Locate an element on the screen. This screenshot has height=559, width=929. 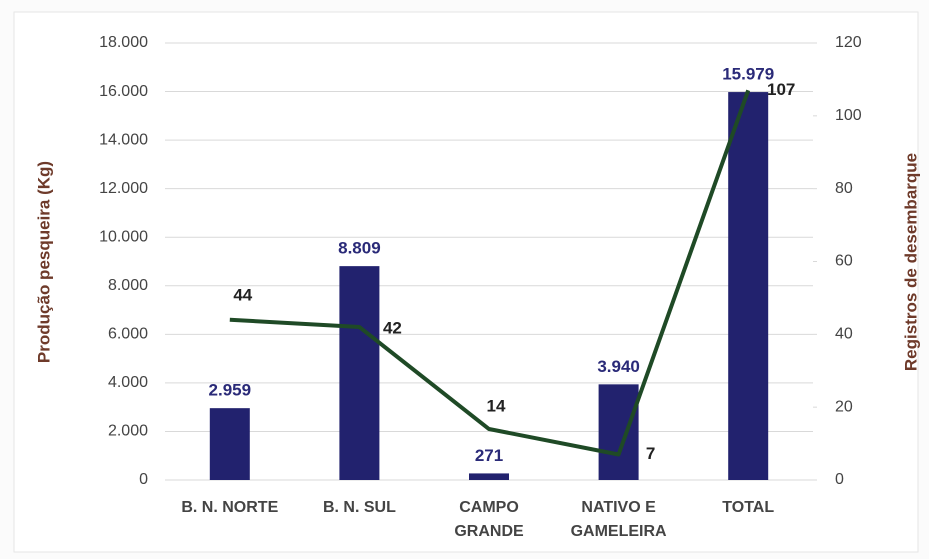
x-tick-label: TOTAL is located at coordinates (748, 507).